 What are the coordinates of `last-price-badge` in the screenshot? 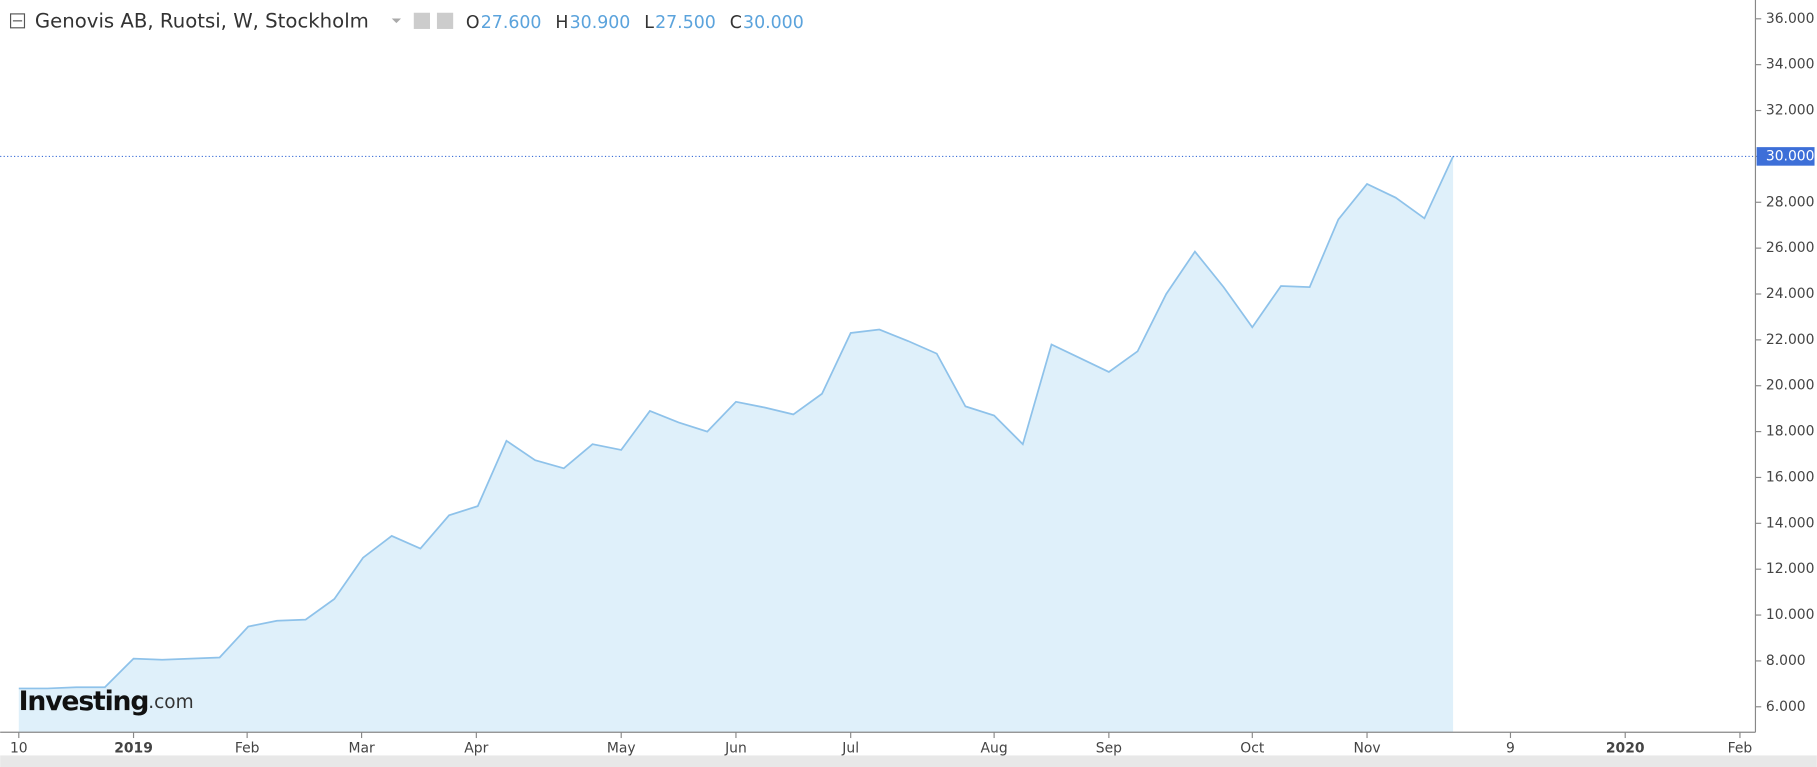 It's located at (1785, 156).